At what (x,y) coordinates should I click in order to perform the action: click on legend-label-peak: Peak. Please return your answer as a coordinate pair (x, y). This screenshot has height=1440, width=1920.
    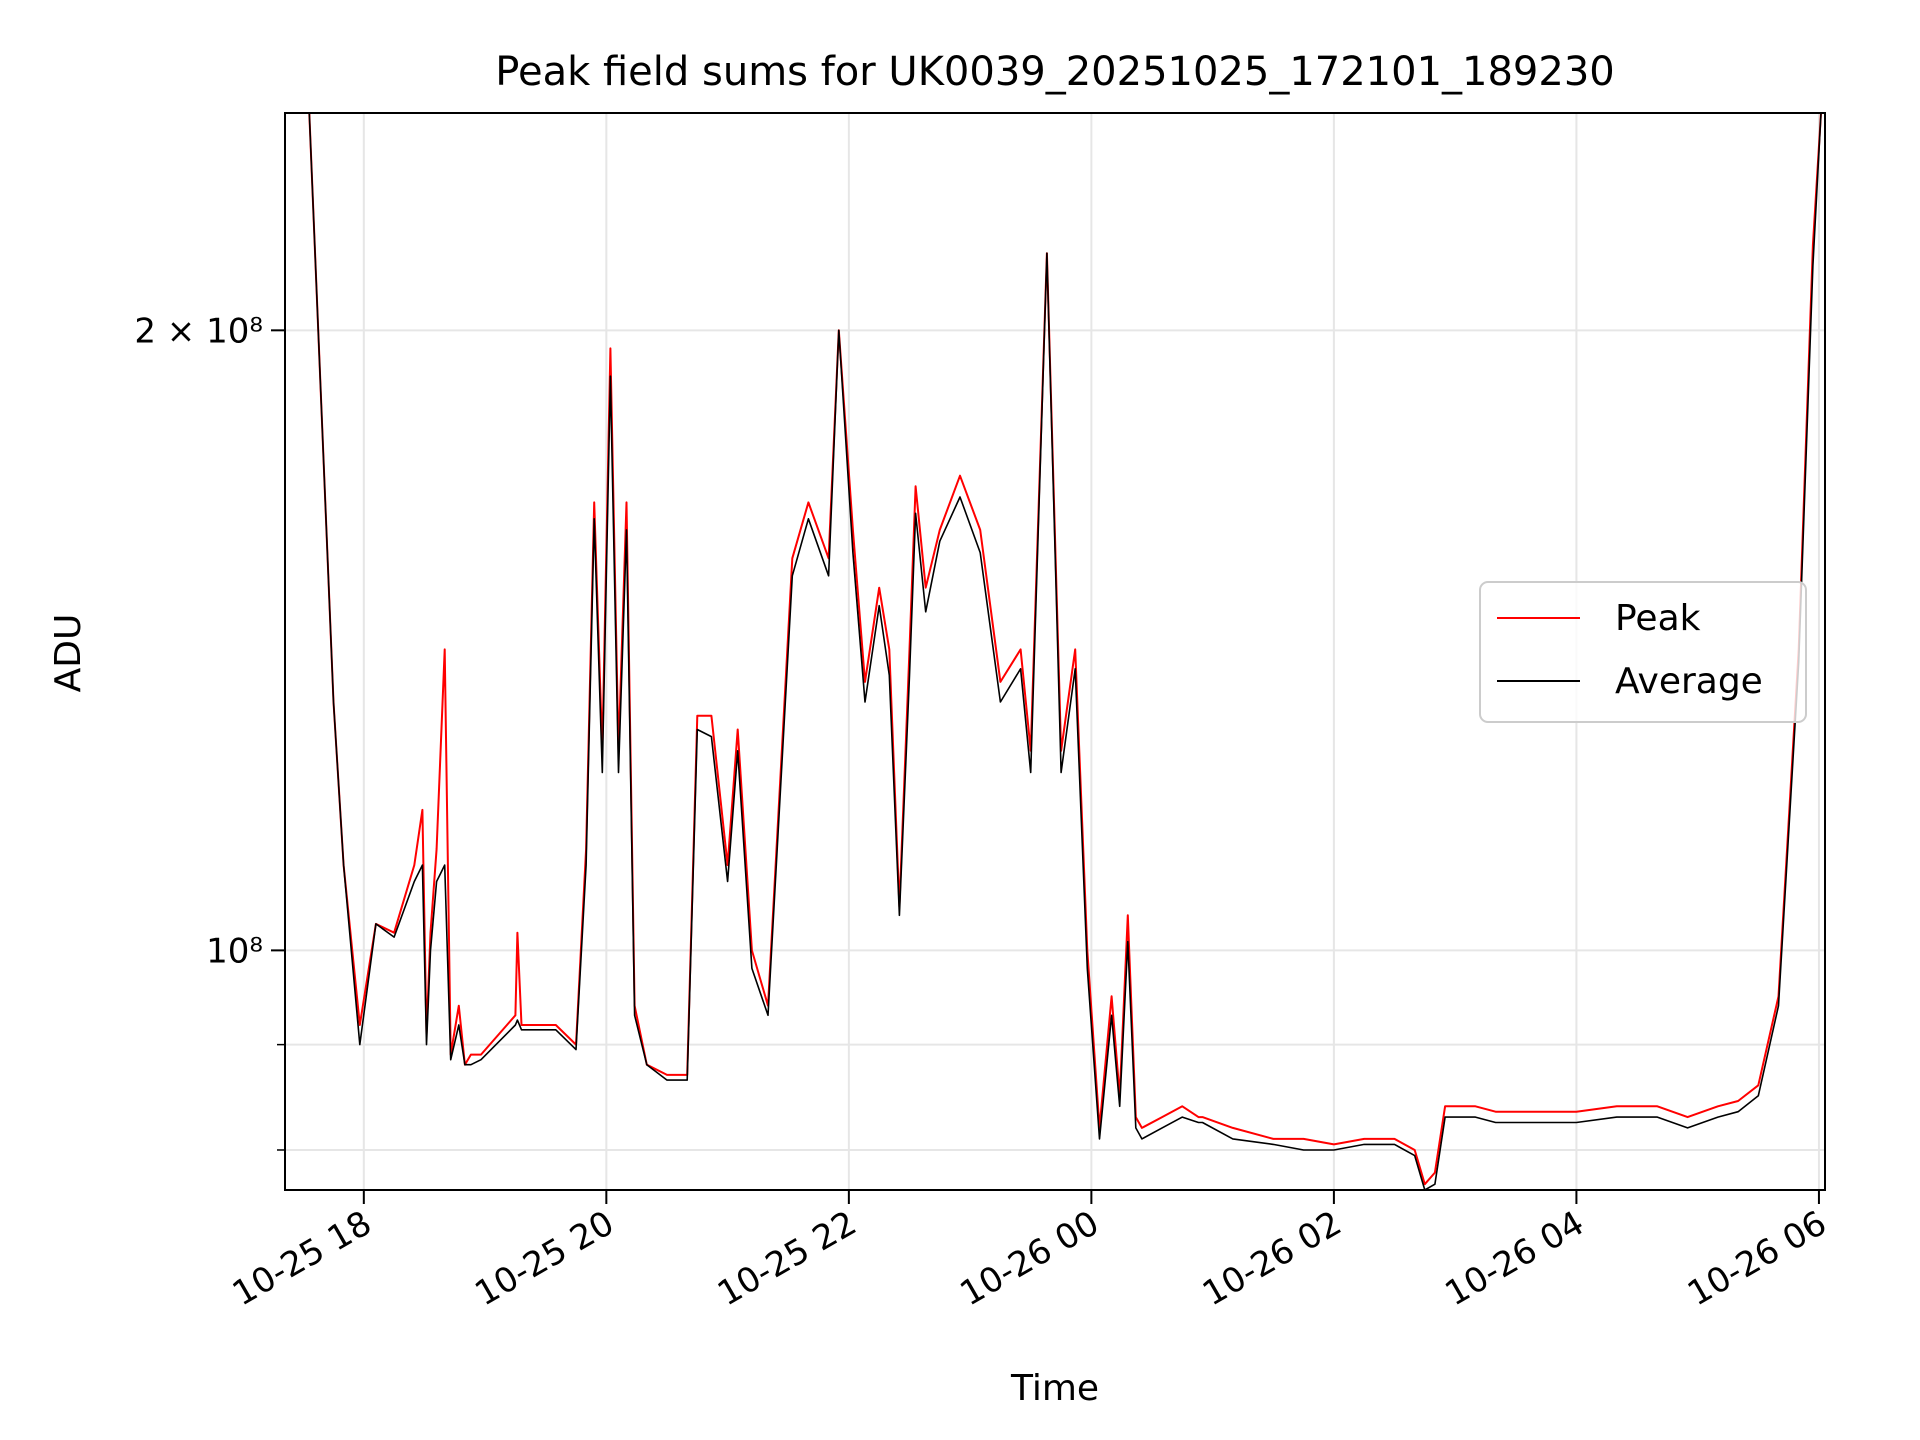
    Looking at the image, I should click on (1658, 618).